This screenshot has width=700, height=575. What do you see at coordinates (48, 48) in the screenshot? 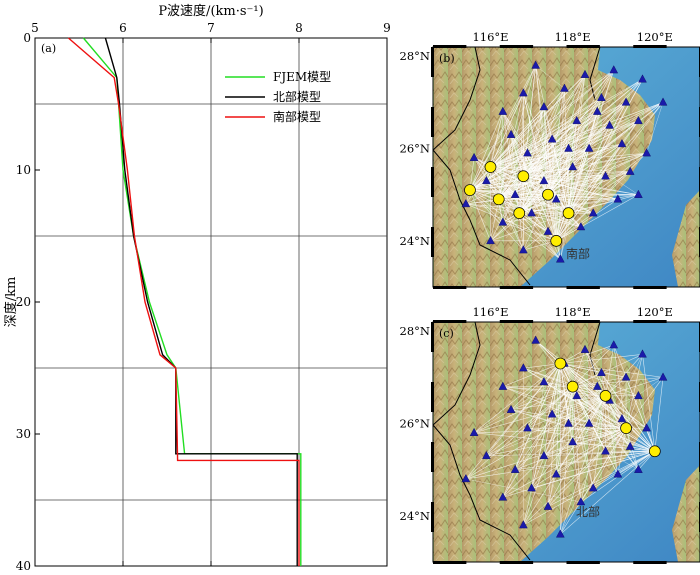
I see `panel-label-a: (a)` at bounding box center [48, 48].